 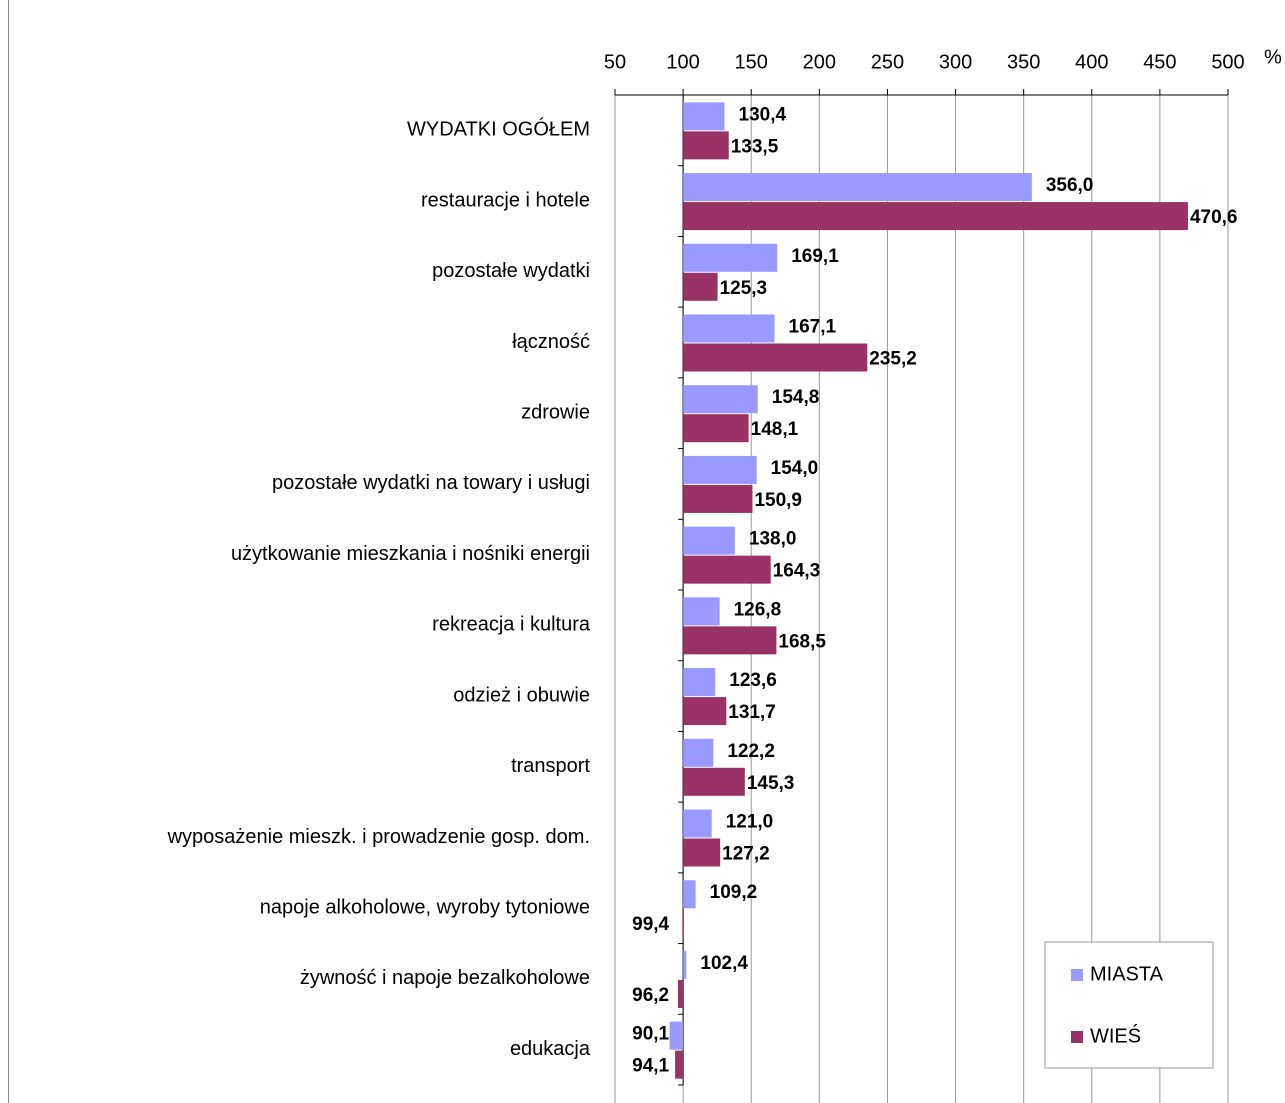 I want to click on x-tick-label: 50, so click(x=615, y=62).